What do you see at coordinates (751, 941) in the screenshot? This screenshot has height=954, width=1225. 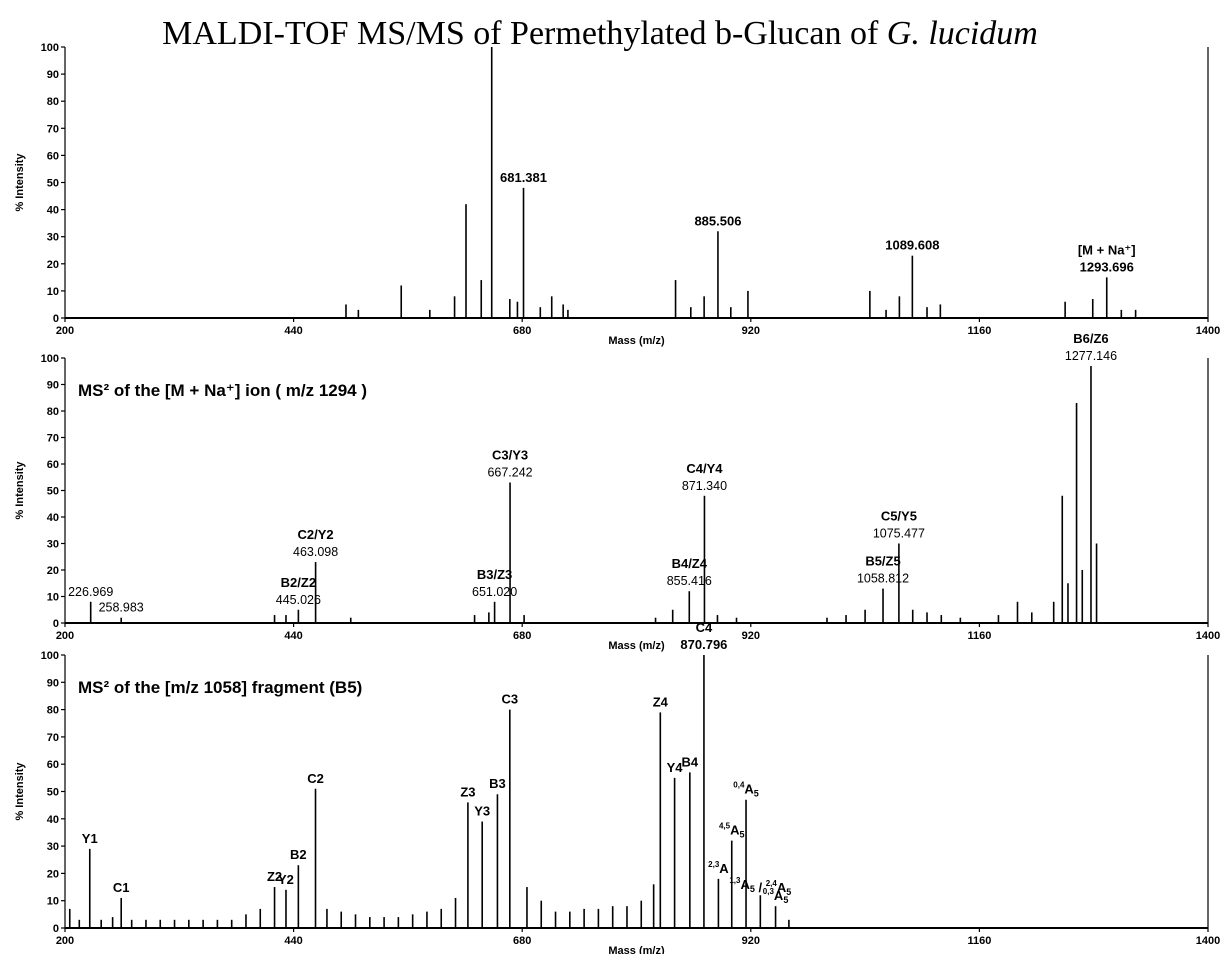 I see `x-tick-label: 920` at bounding box center [751, 941].